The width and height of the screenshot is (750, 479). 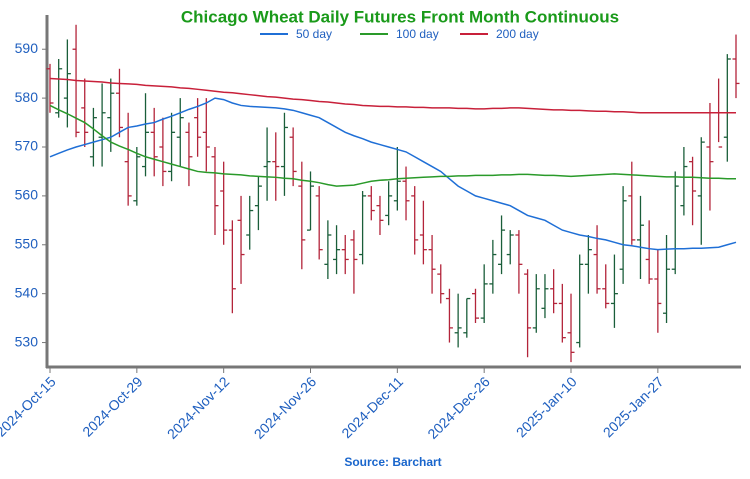 I want to click on legend-label: 50 day, so click(x=314, y=34).